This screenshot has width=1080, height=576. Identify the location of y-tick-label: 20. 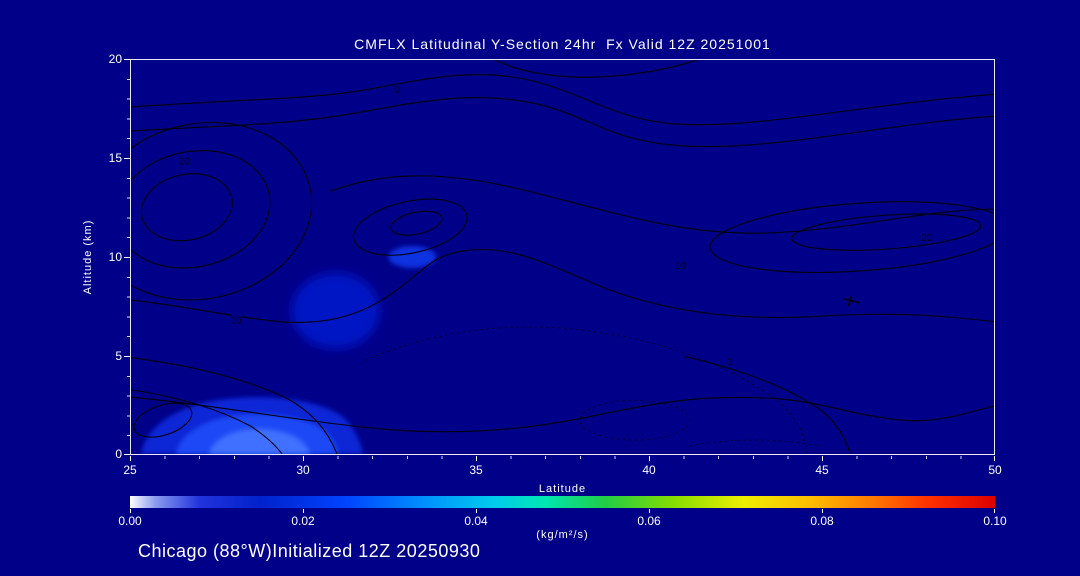
(115, 59).